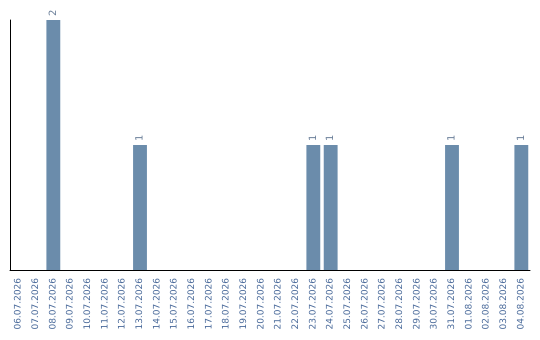 The image size is (540, 340). I want to click on x-tick-label: 24.07.2026, so click(331, 304).